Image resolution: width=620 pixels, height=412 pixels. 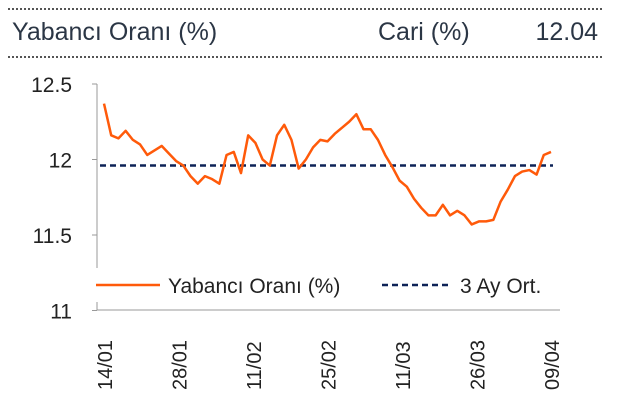 What do you see at coordinates (61, 312) in the screenshot?
I see `y-tick-label: 11` at bounding box center [61, 312].